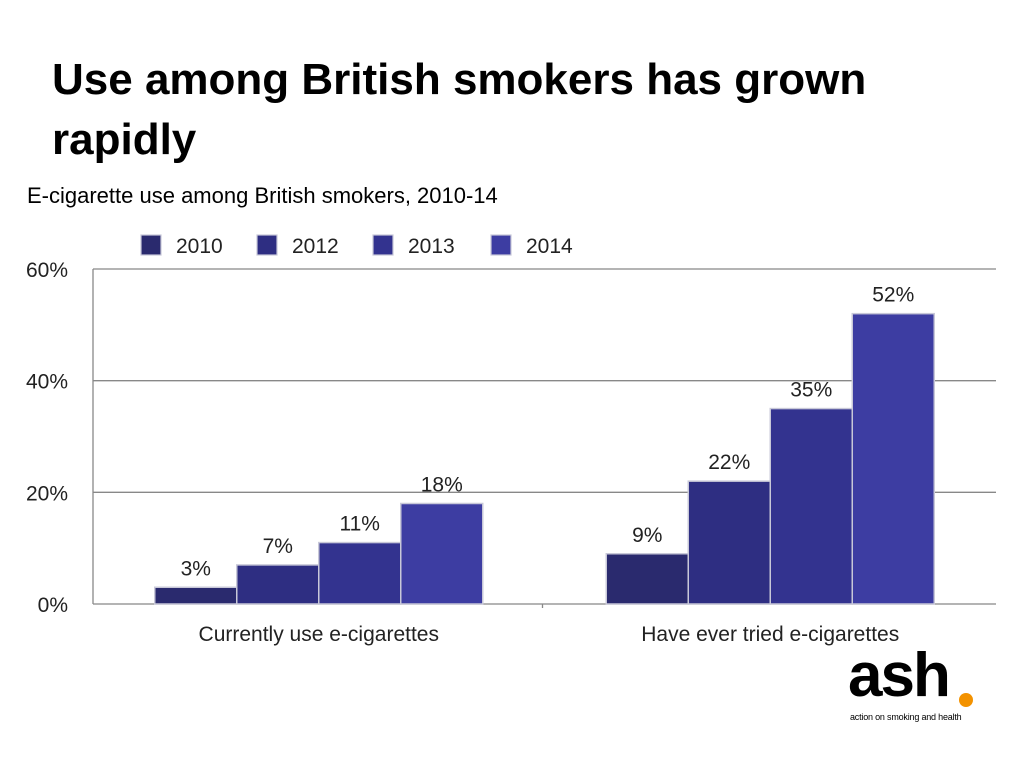  I want to click on ash-logo: ash action on smoking and health, so click(913, 685).